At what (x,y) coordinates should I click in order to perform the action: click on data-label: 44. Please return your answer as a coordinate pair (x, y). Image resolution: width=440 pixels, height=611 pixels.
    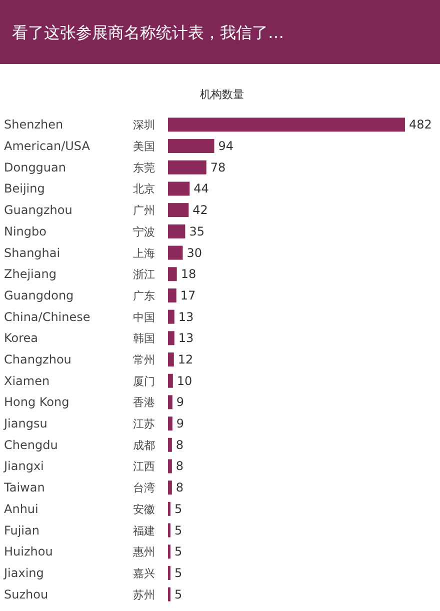
    Looking at the image, I should click on (201, 189).